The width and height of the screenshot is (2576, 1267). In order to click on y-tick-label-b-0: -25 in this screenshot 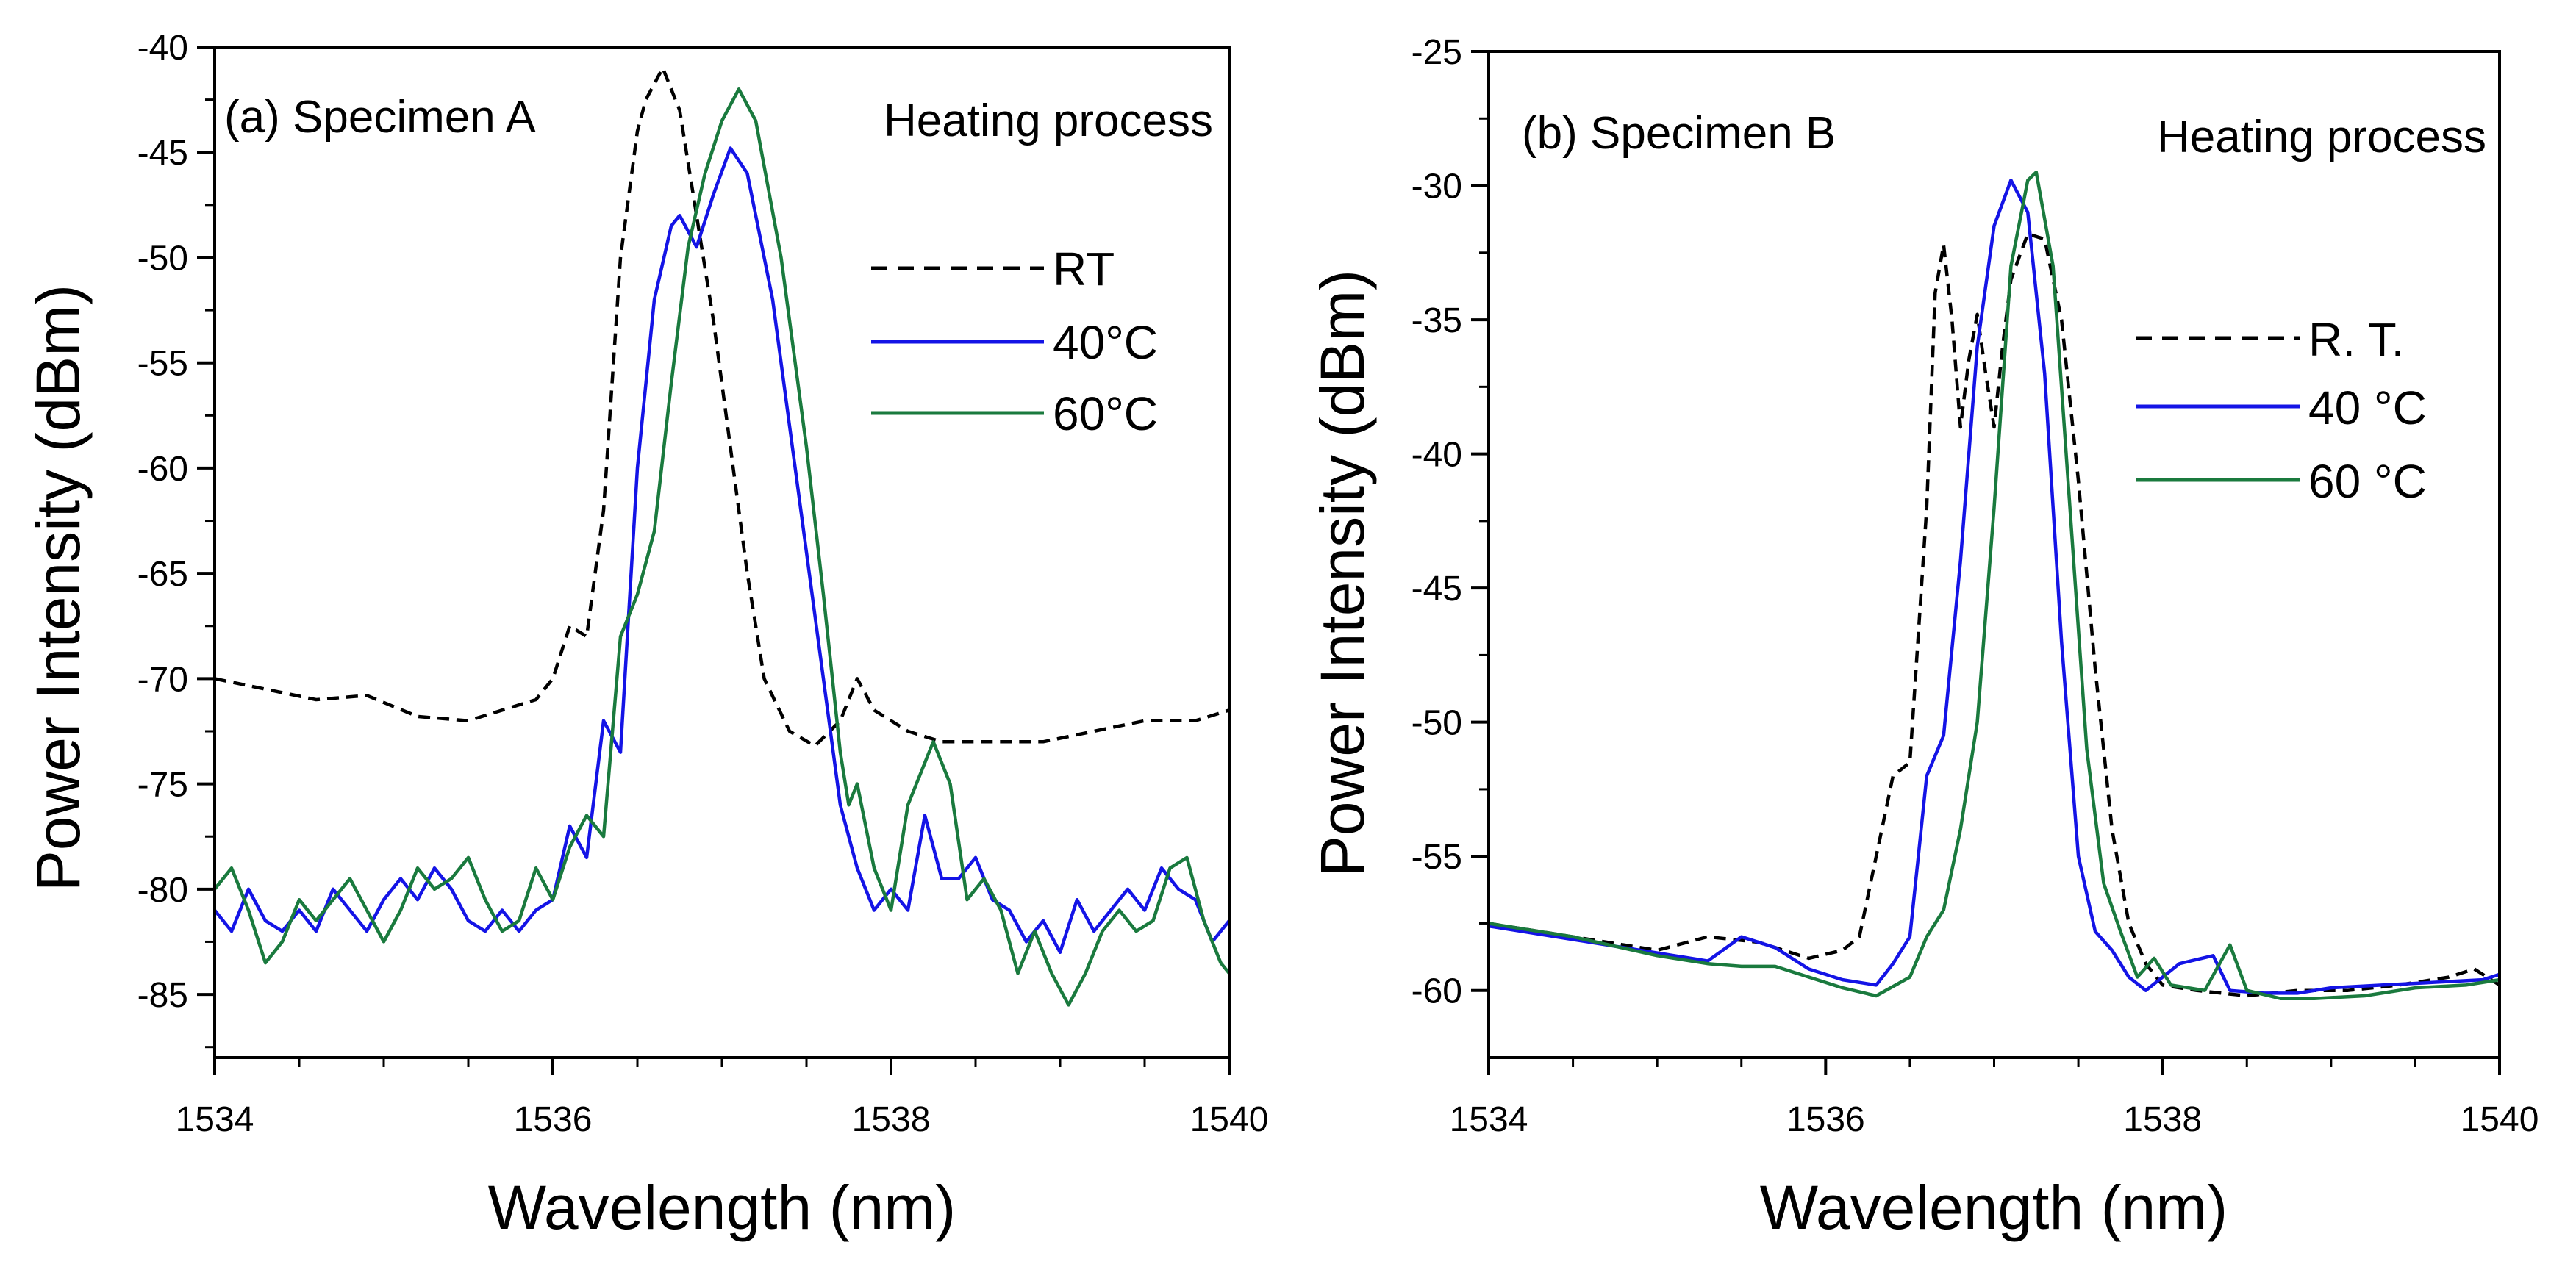, I will do `click(1437, 52)`.